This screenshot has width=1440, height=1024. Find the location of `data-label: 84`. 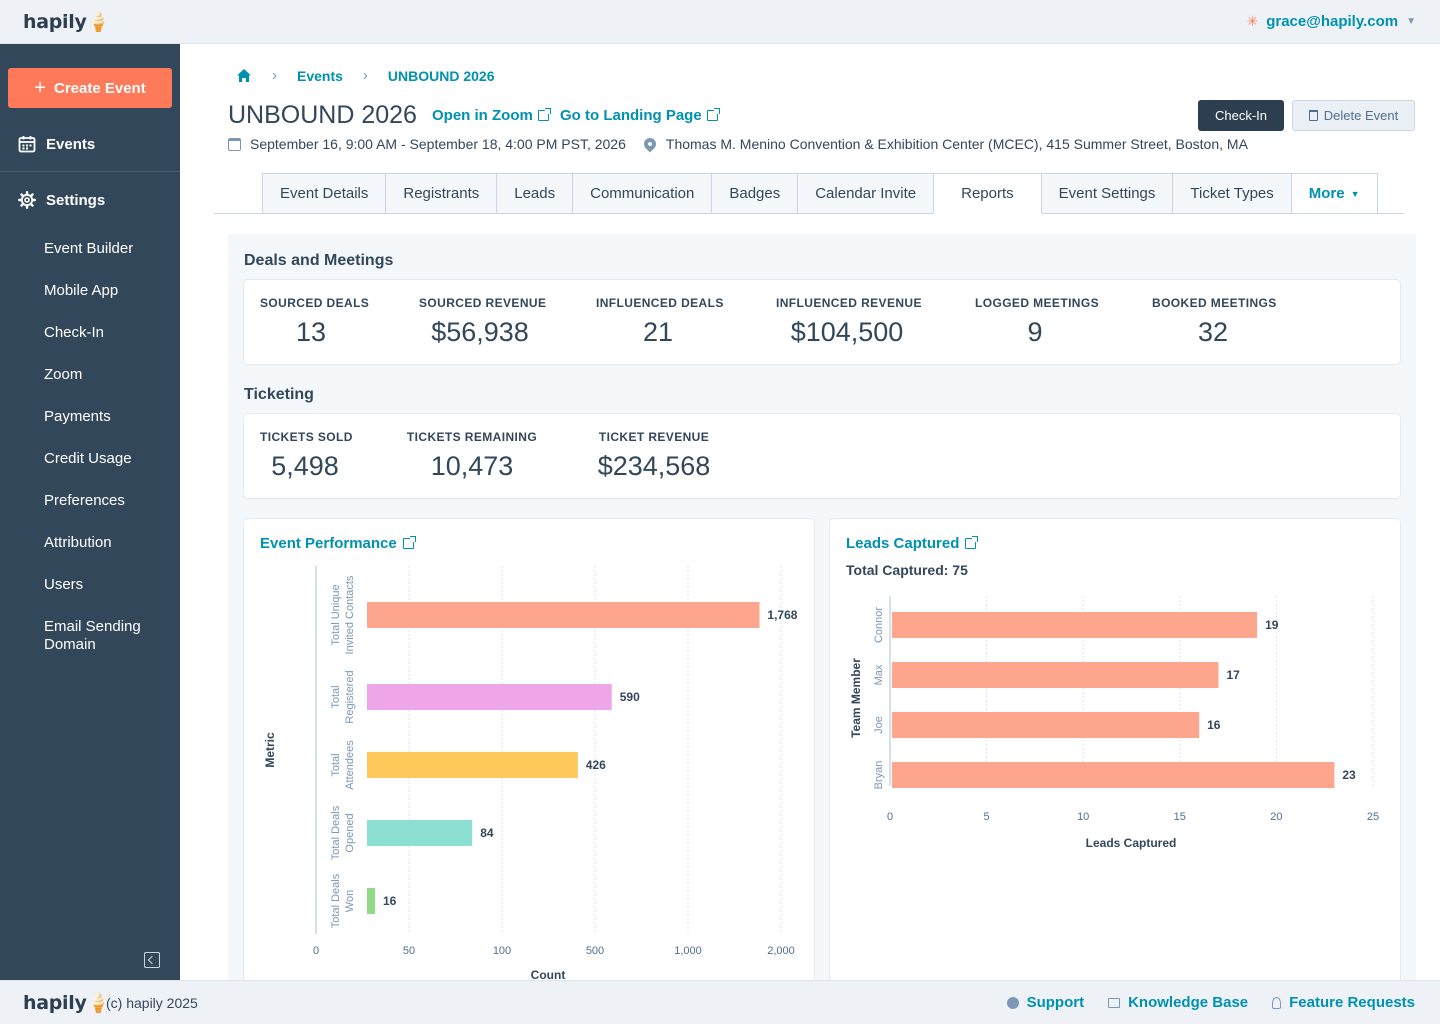

data-label: 84 is located at coordinates (487, 833).